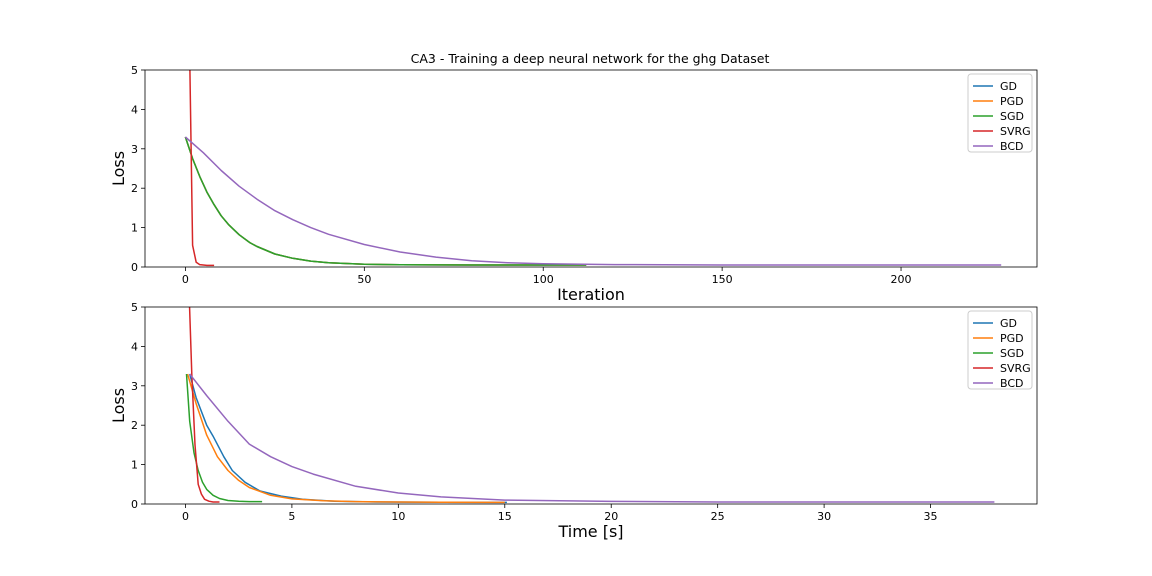 Image resolution: width=1152 pixels, height=576 pixels. Describe the element at coordinates (591, 294) in the screenshot. I see `x-axis-label: Iteration` at that location.